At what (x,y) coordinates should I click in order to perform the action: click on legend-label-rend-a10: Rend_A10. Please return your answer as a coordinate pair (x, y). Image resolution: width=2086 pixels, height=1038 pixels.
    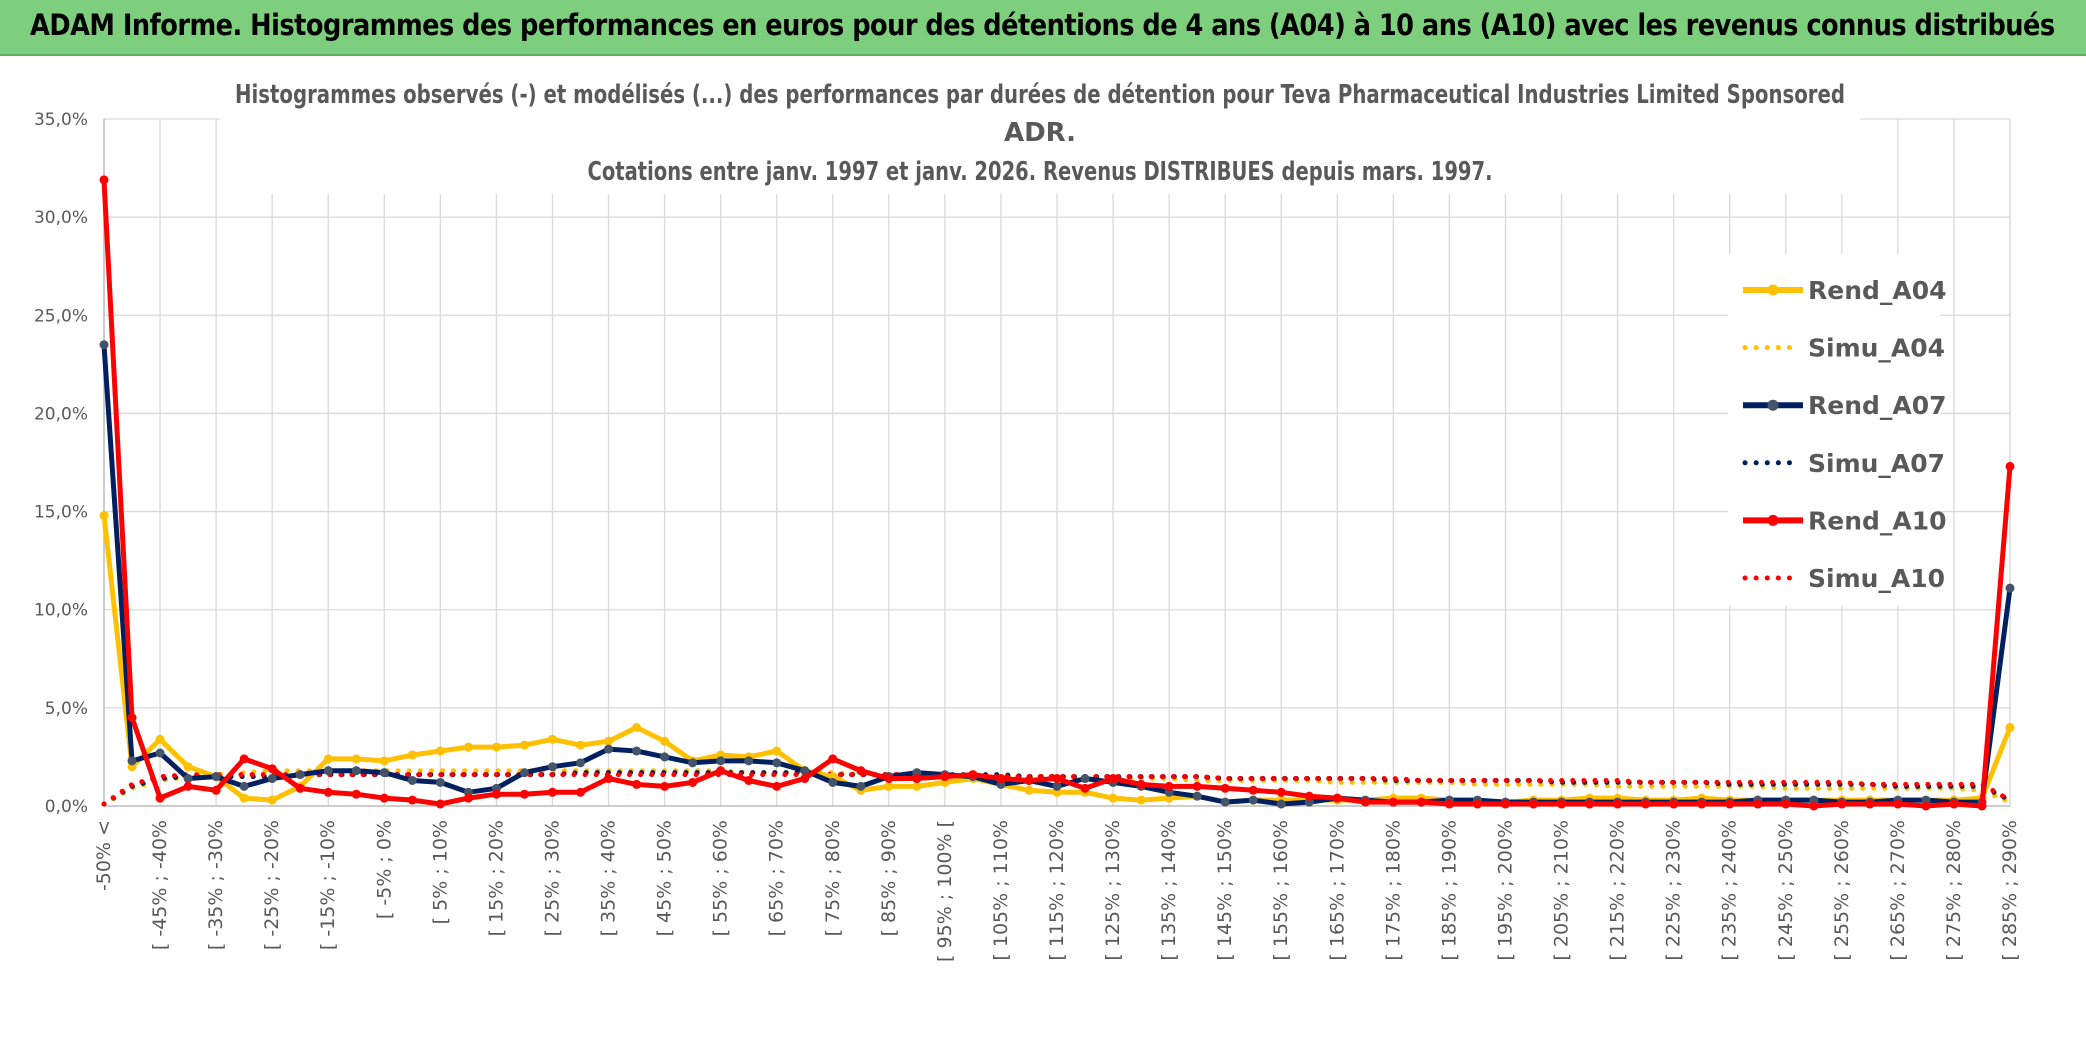
    Looking at the image, I should click on (1877, 520).